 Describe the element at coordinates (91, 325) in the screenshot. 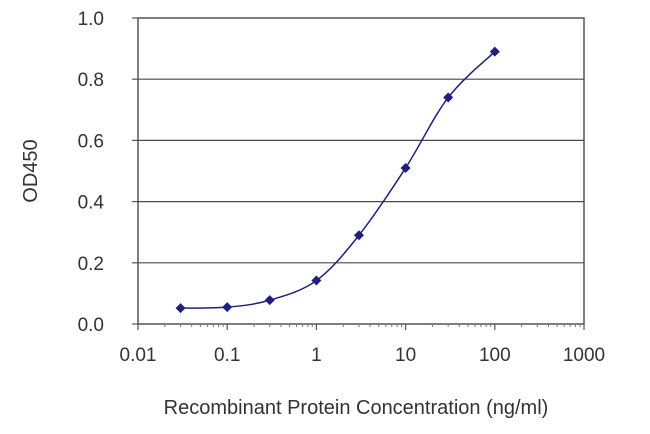

I see `y-tick-label: 0.0` at that location.